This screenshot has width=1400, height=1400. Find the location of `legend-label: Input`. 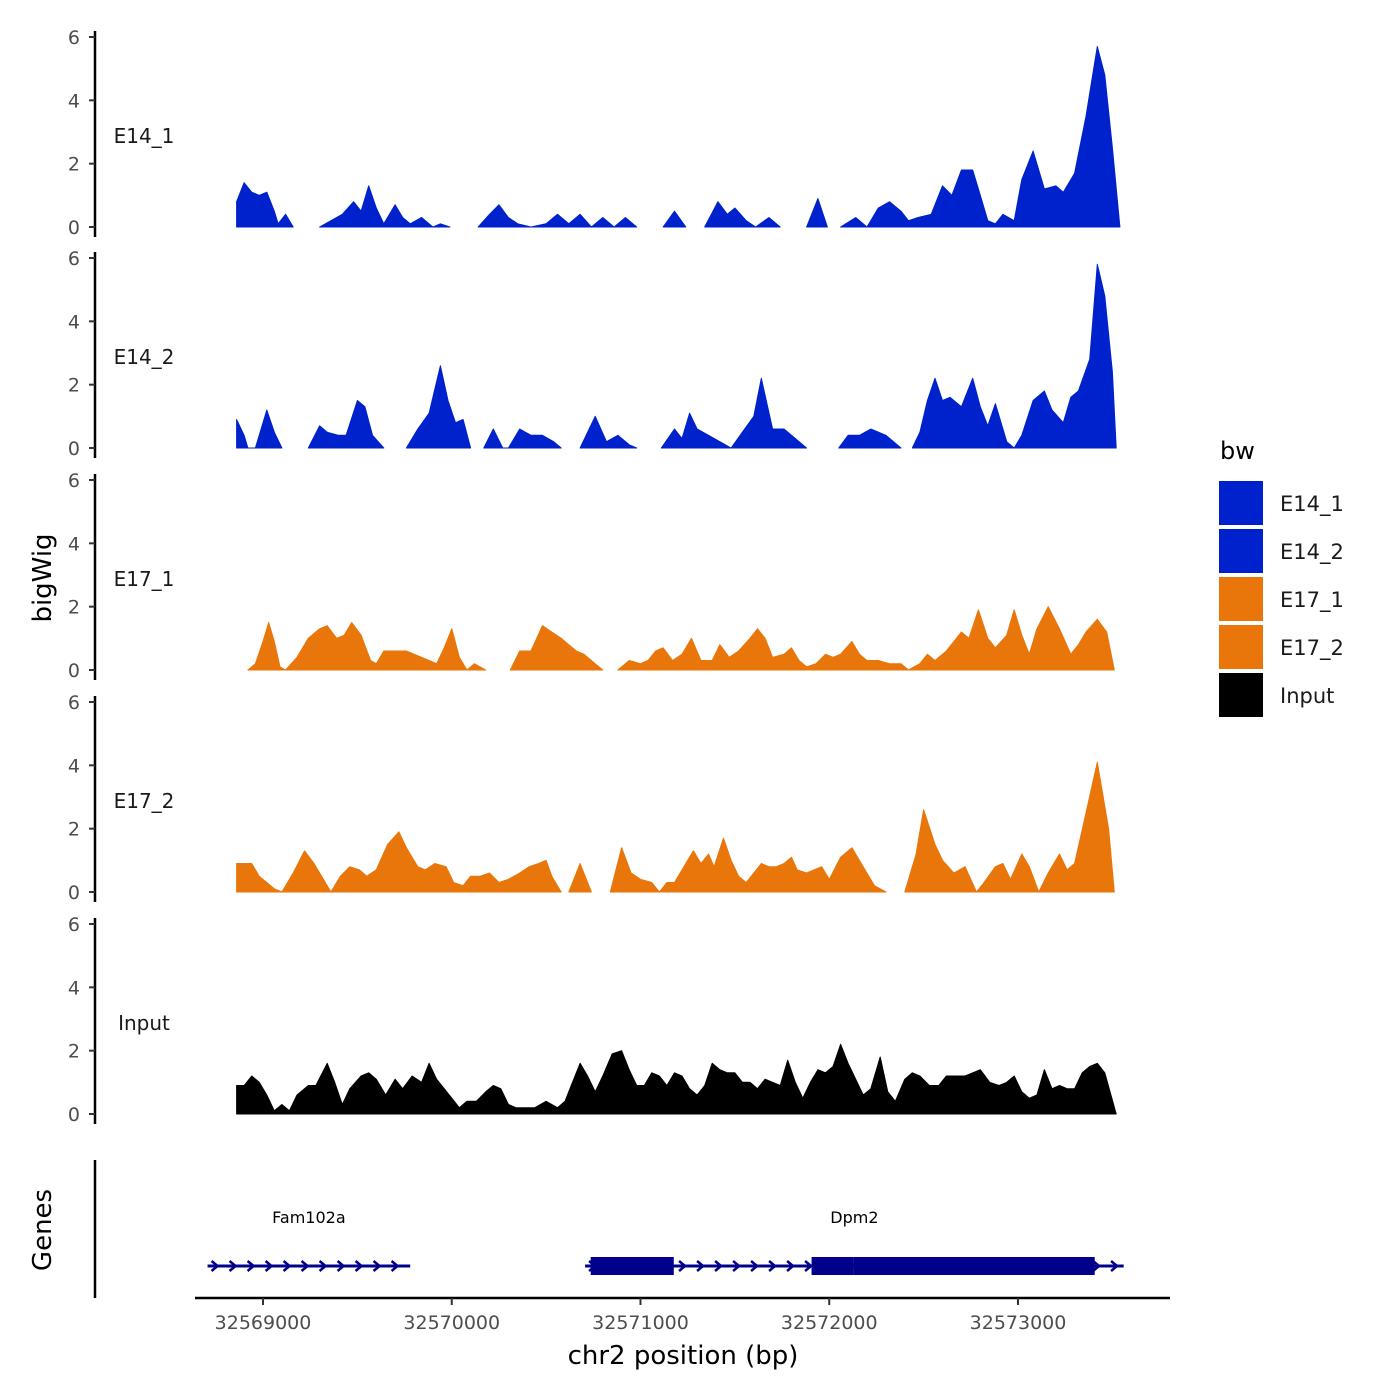

legend-label: Input is located at coordinates (1307, 696).